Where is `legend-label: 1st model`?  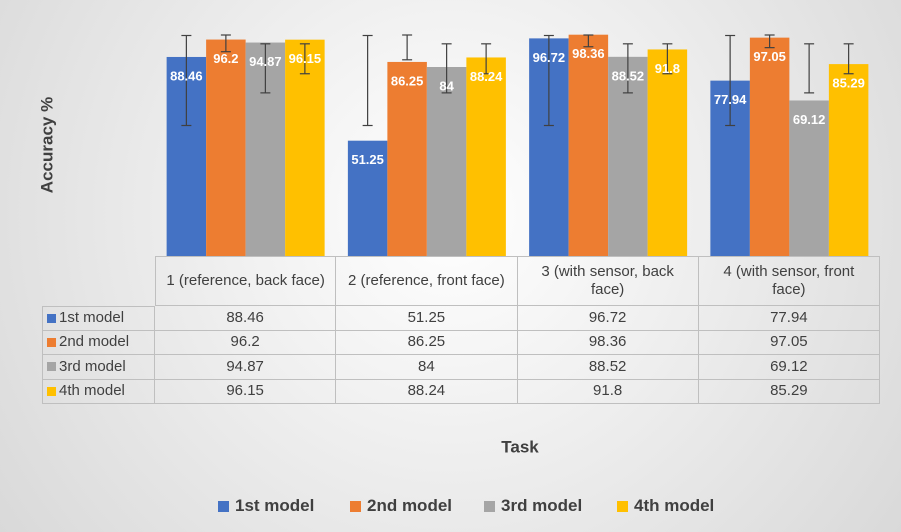
legend-label: 1st model is located at coordinates (275, 505).